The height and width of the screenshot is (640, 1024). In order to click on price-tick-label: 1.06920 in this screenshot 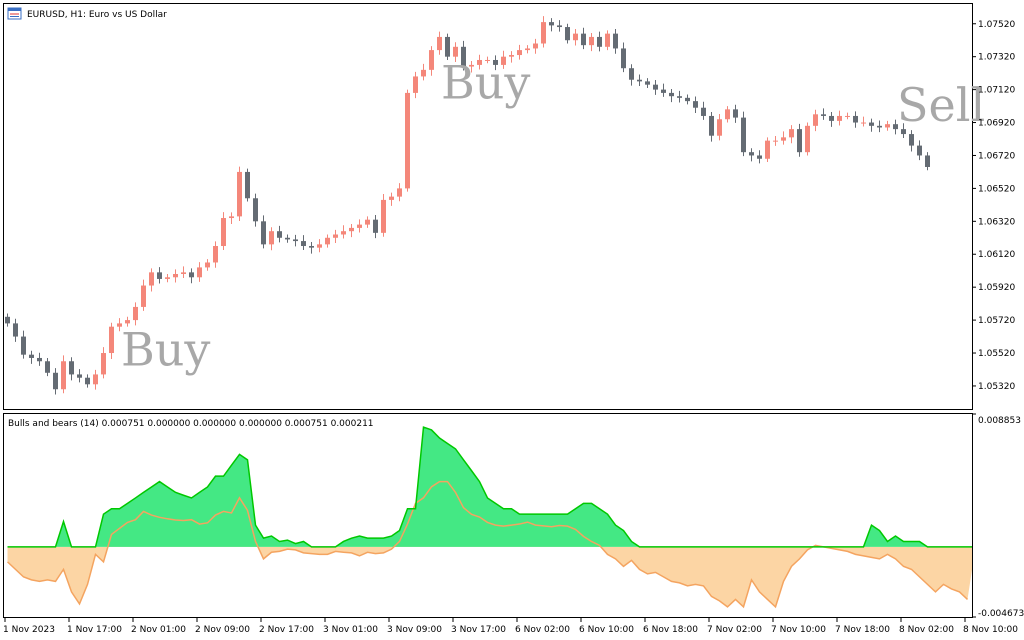, I will do `click(996, 124)`.